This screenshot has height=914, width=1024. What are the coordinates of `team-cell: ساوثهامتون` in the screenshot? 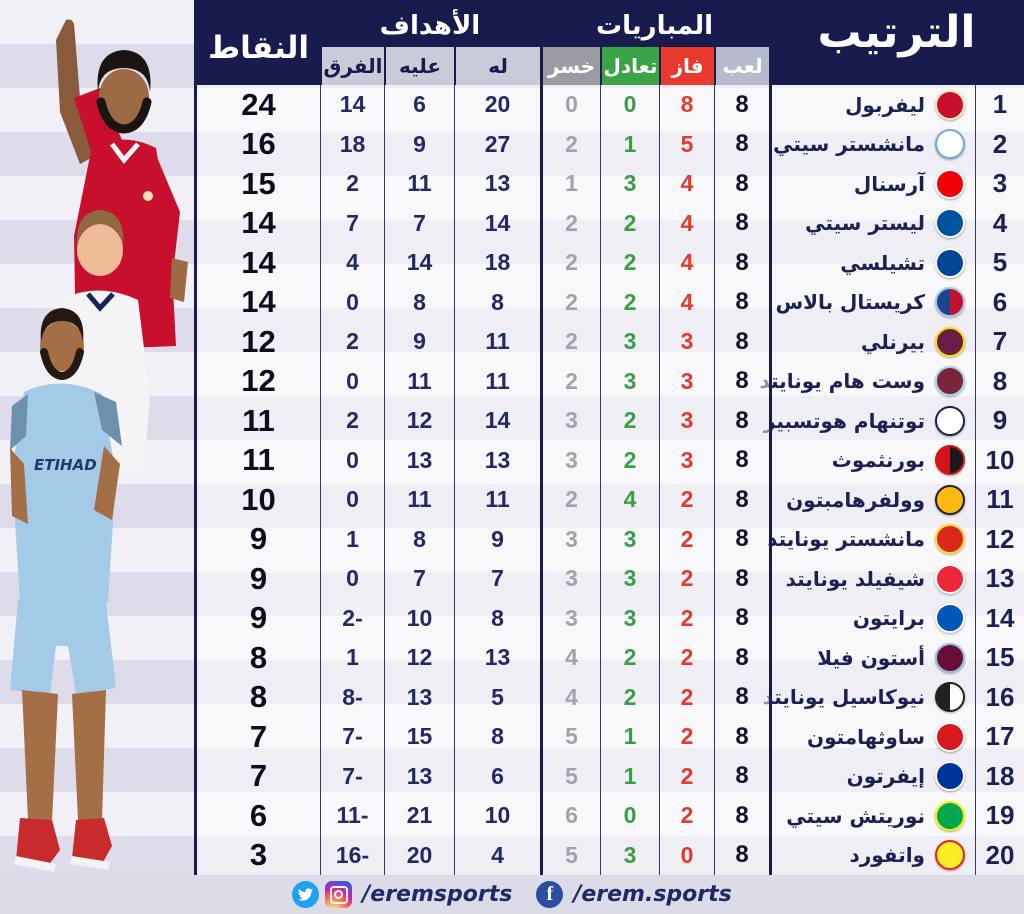 It's located at (872, 737).